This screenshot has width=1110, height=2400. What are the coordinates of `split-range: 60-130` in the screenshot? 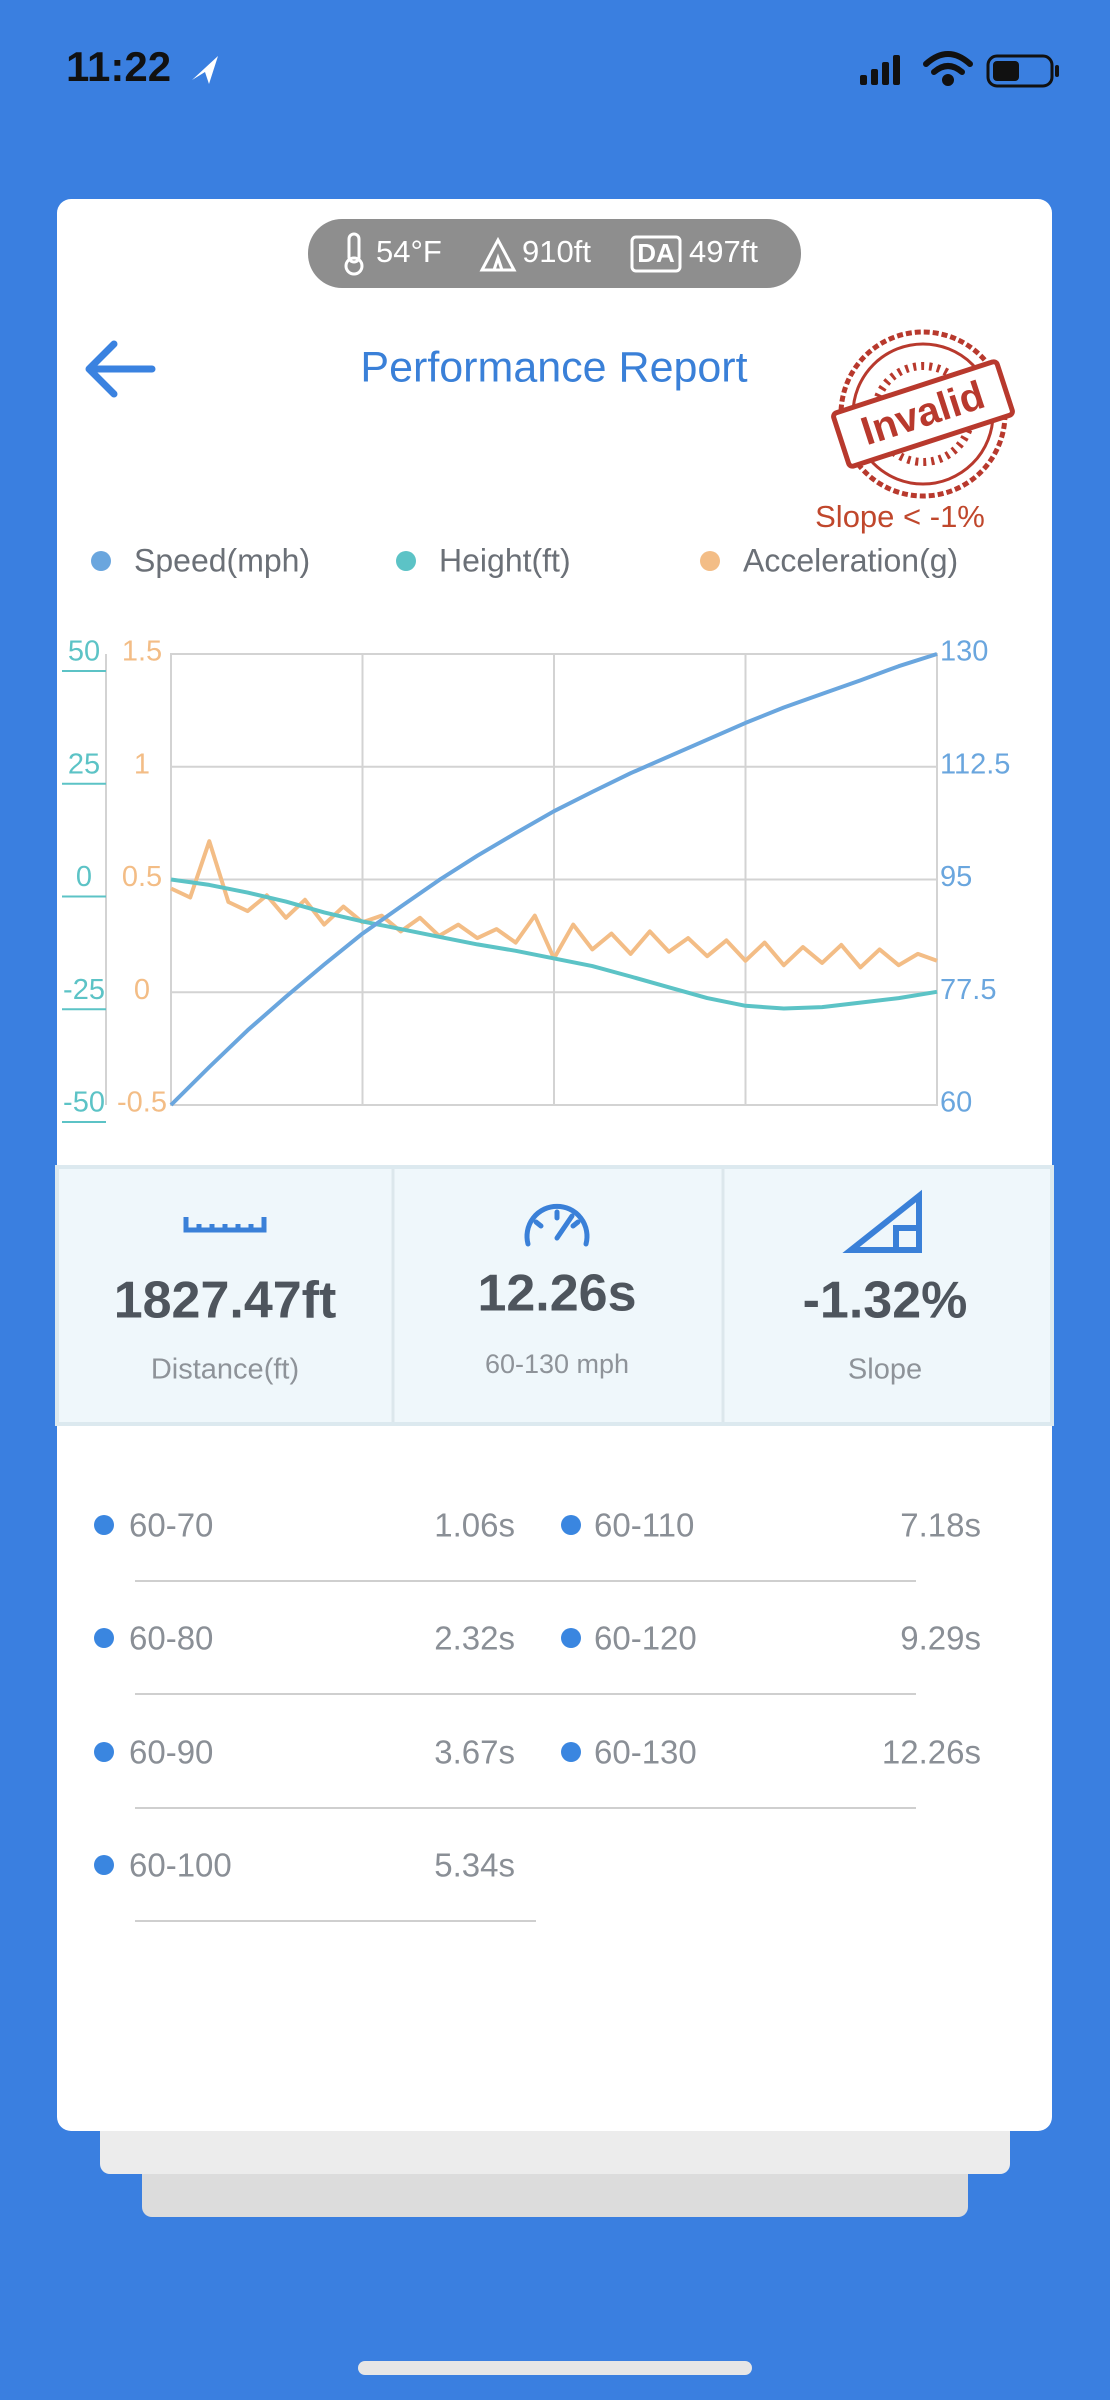 It's located at (645, 1752).